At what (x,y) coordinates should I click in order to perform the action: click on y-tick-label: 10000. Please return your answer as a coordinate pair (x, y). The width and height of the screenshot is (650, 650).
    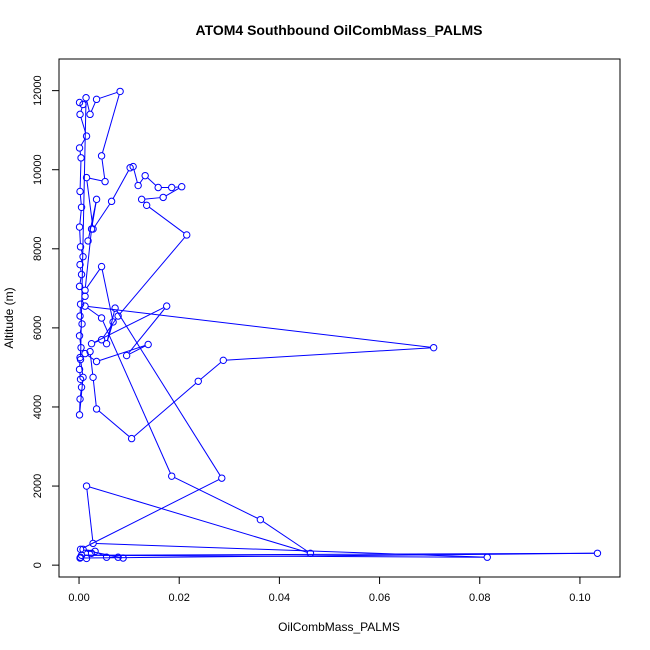
    Looking at the image, I should click on (38, 169).